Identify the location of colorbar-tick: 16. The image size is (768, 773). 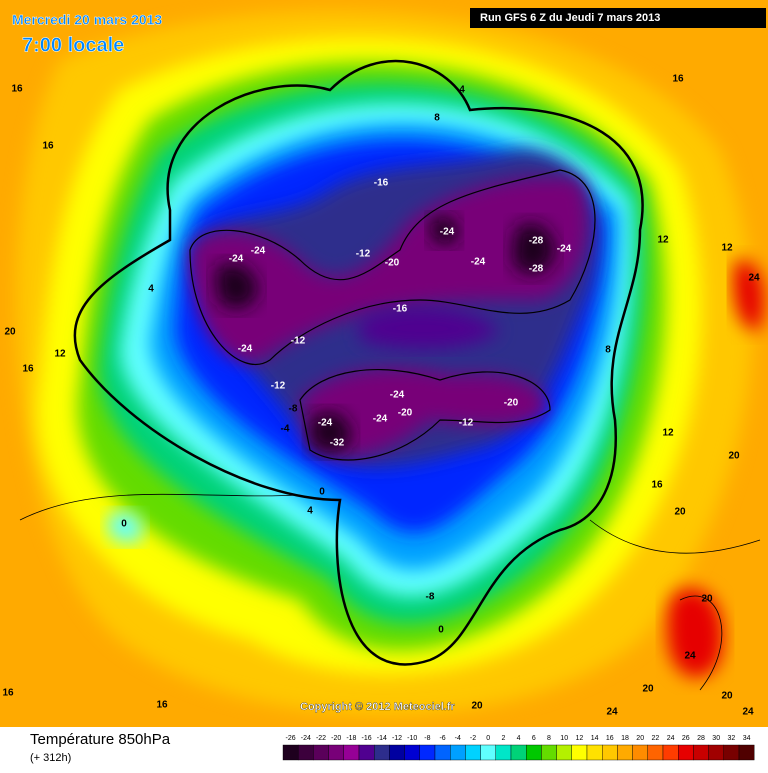
(610, 738).